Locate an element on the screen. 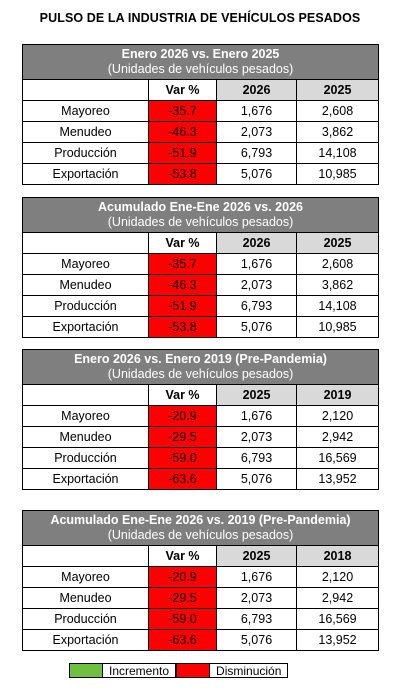 This screenshot has height=692, width=400. var-percent-cell: -51.9 is located at coordinates (182, 306).